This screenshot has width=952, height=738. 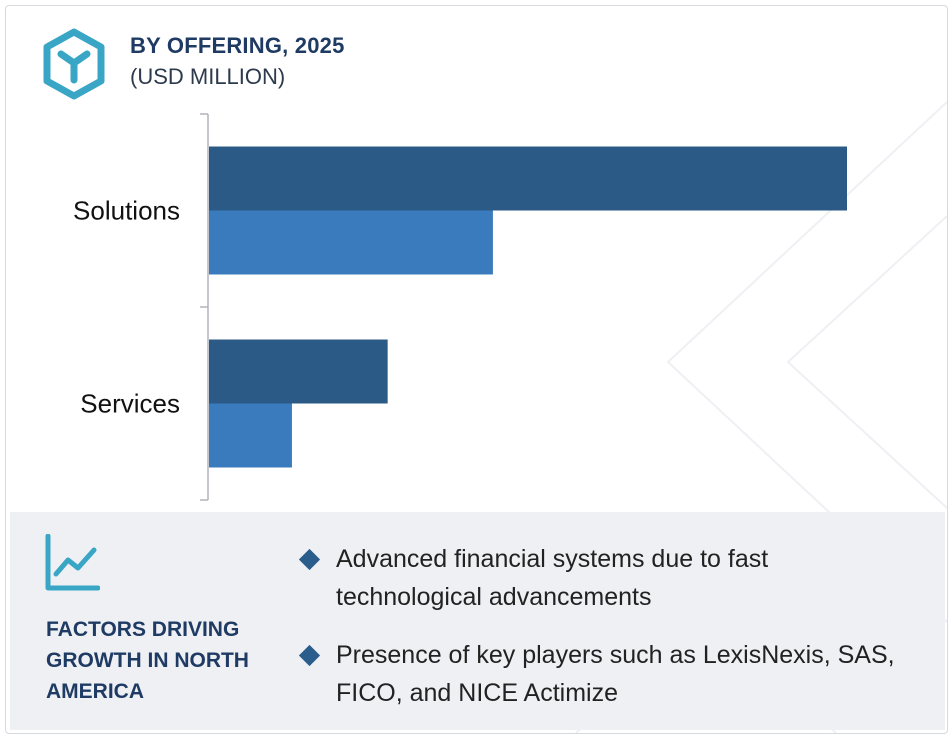 What do you see at coordinates (250, 435) in the screenshot?
I see `bar-services-light` at bounding box center [250, 435].